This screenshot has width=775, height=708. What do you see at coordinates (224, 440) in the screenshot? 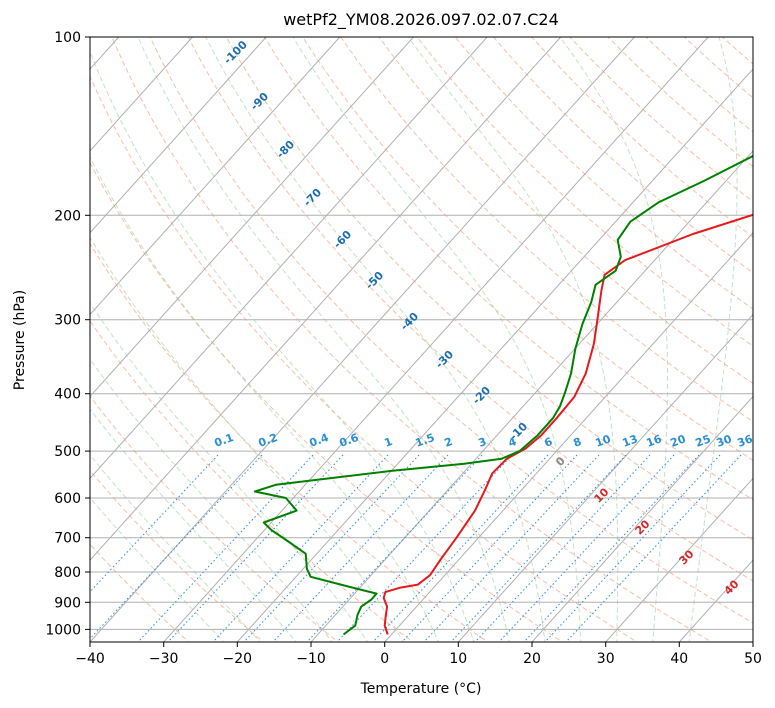
I see `mixing-ratio-label: 0.1` at bounding box center [224, 440].